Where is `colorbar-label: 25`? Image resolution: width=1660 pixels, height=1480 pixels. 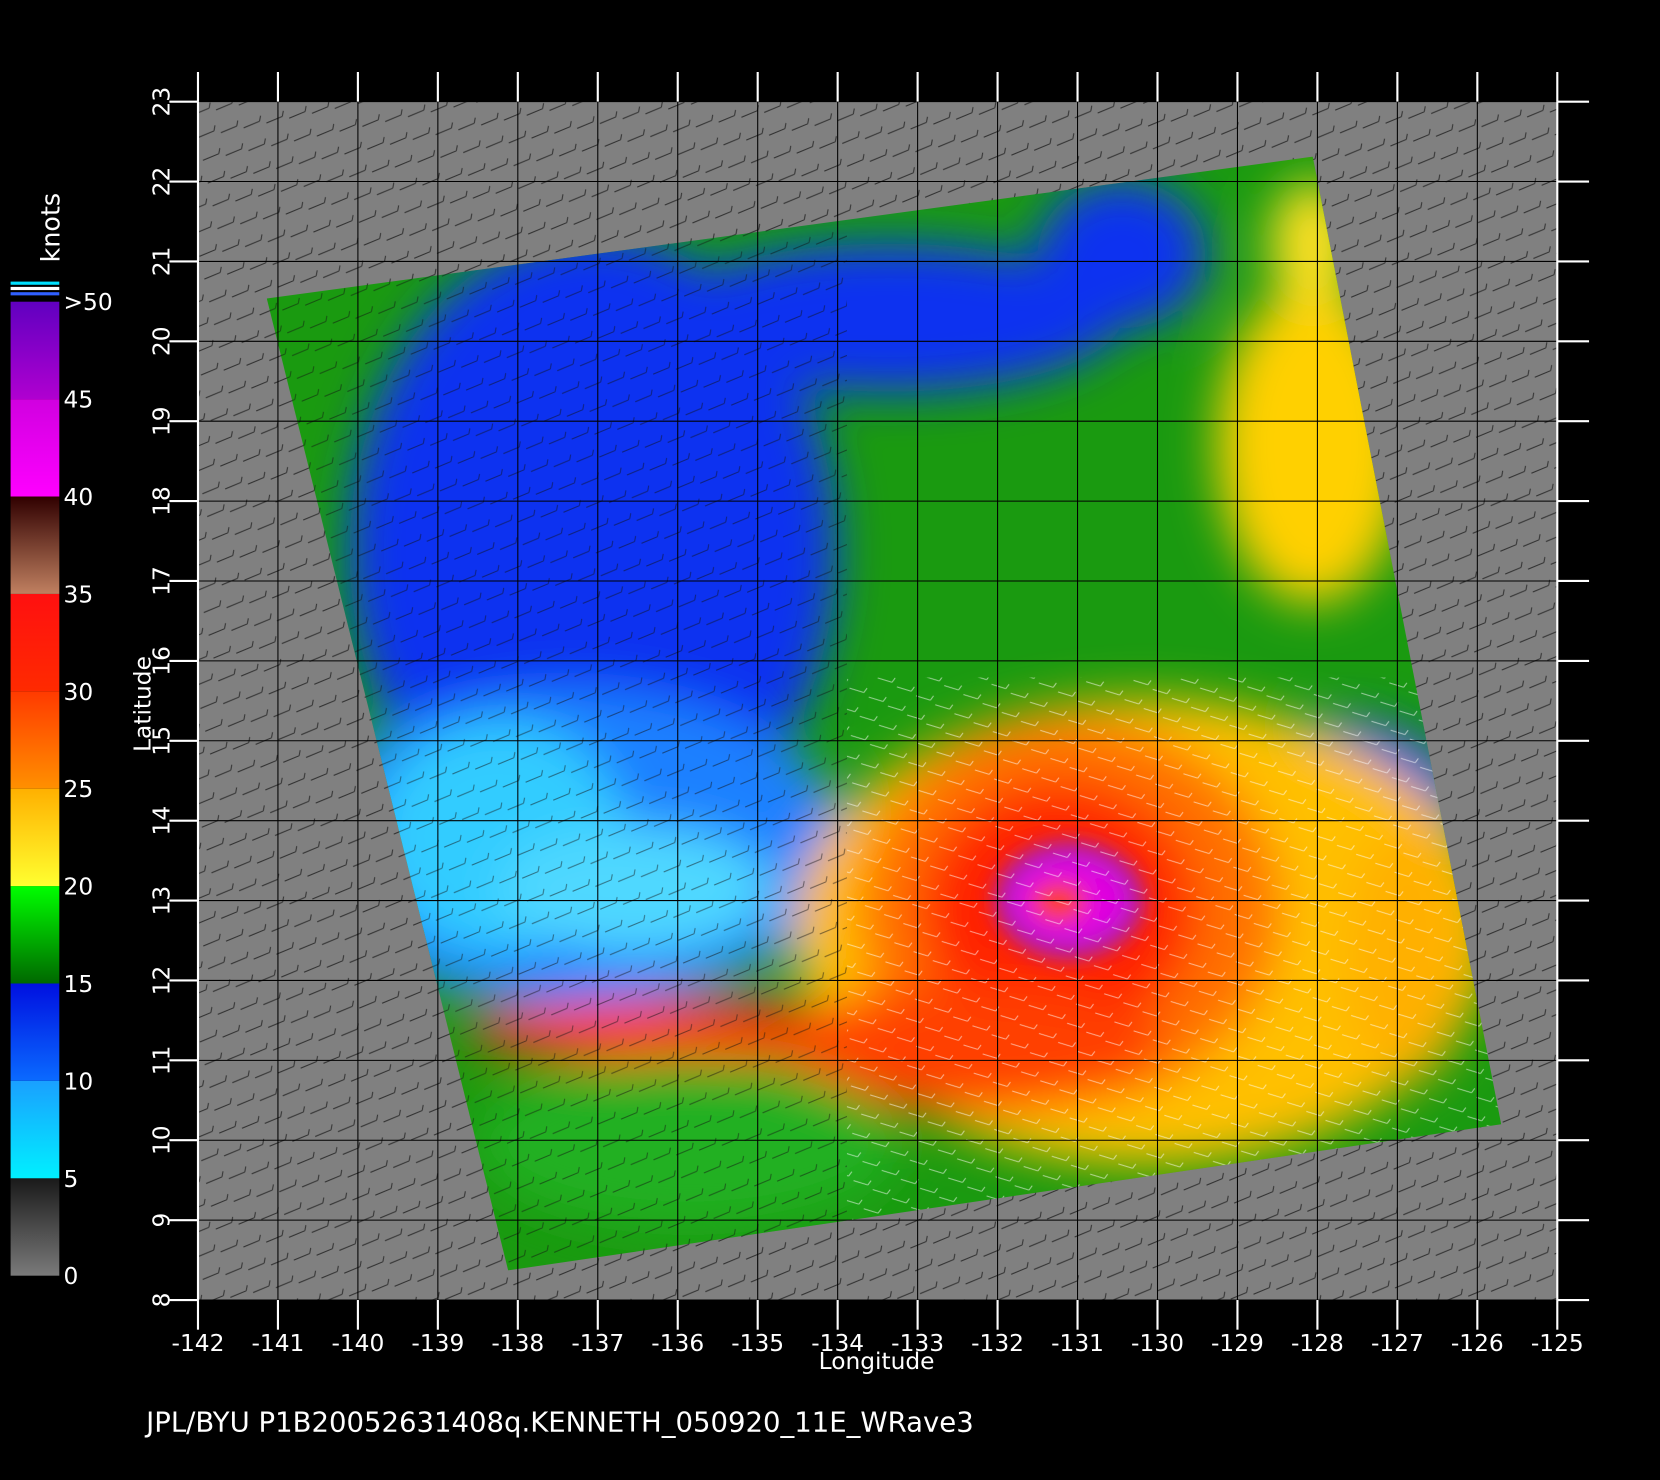 colorbar-label: 25 is located at coordinates (79, 789).